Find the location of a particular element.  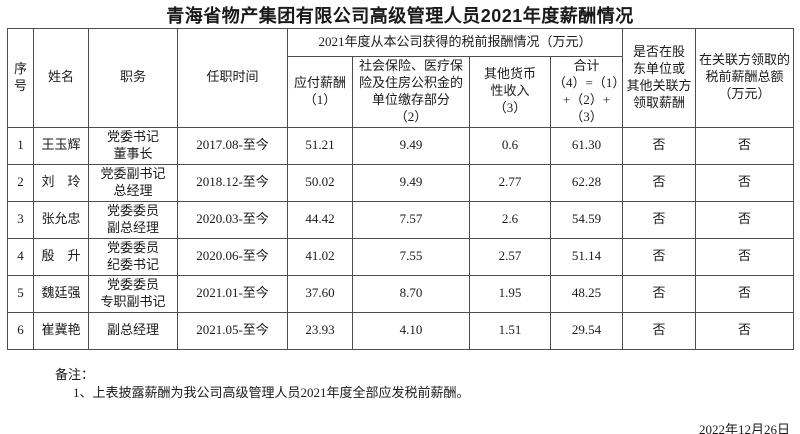

cell-tenure: 2018.12-至今 is located at coordinates (232, 182).